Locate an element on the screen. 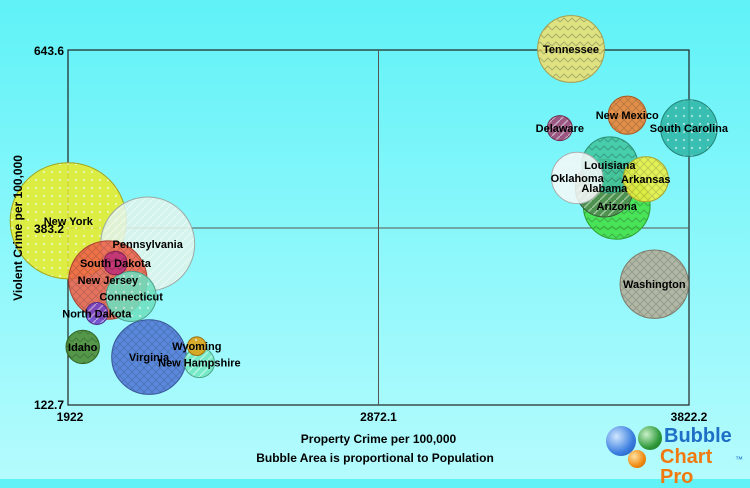 This screenshot has height=488, width=750. bubble-label-pennsylvania: Pennsylvania is located at coordinates (148, 245).